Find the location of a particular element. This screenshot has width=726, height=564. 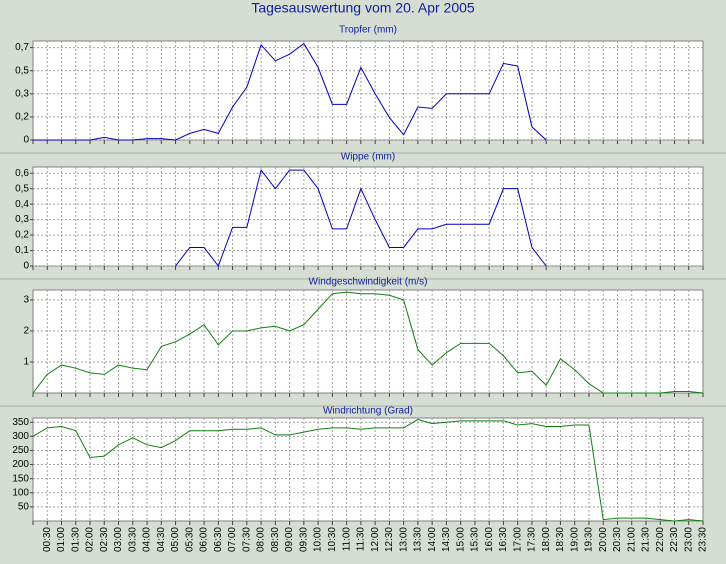

x-tick-label: 13:00 is located at coordinates (403, 539).